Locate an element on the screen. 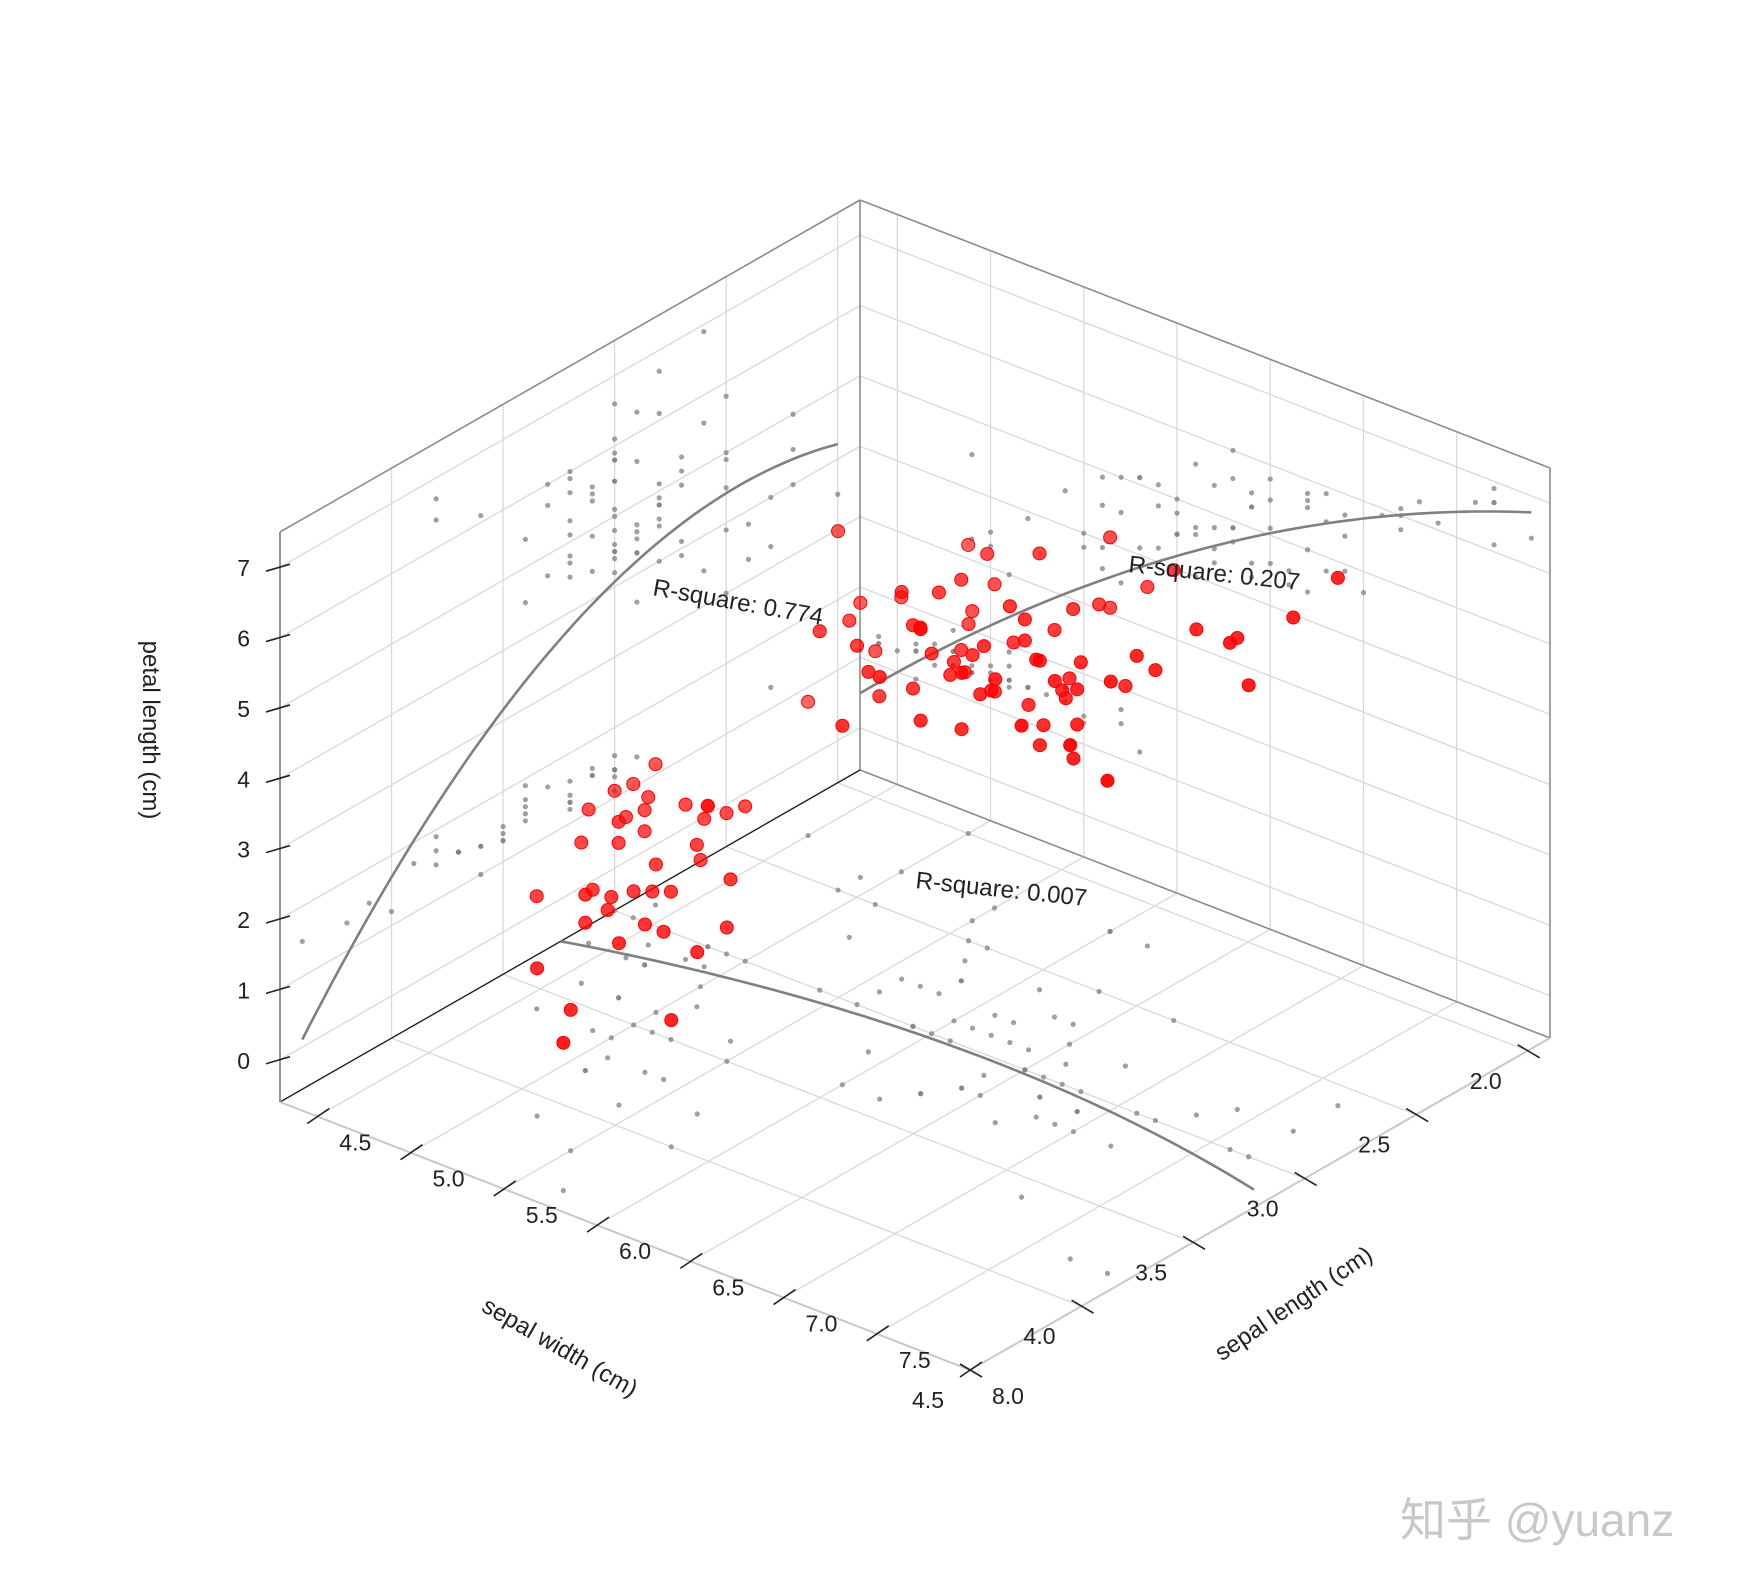 This screenshot has height=1586, width=1758. watermark: 知乎 @yuanz is located at coordinates (1537, 1520).